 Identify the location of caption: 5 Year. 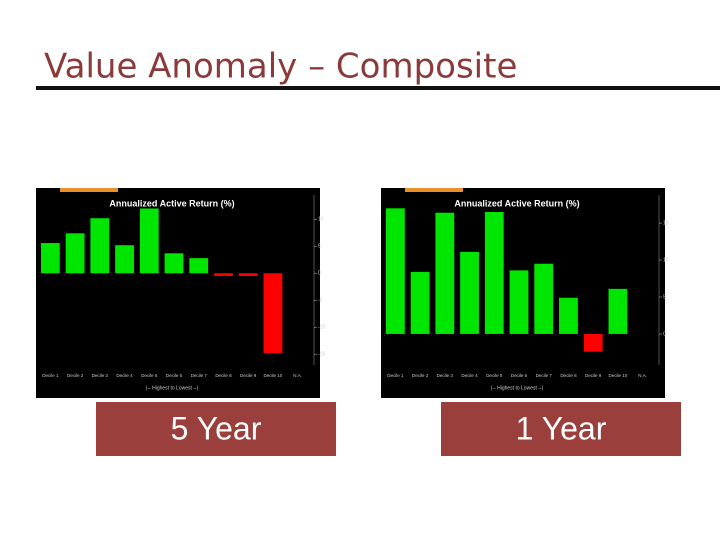
(216, 428).